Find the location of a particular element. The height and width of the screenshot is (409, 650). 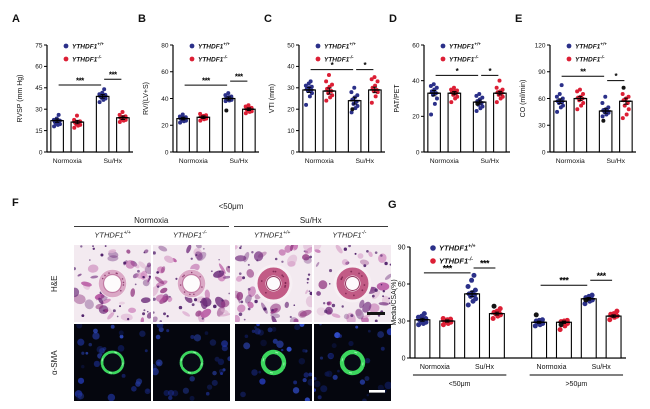

panel-label-c: C is located at coordinates (268, 19).